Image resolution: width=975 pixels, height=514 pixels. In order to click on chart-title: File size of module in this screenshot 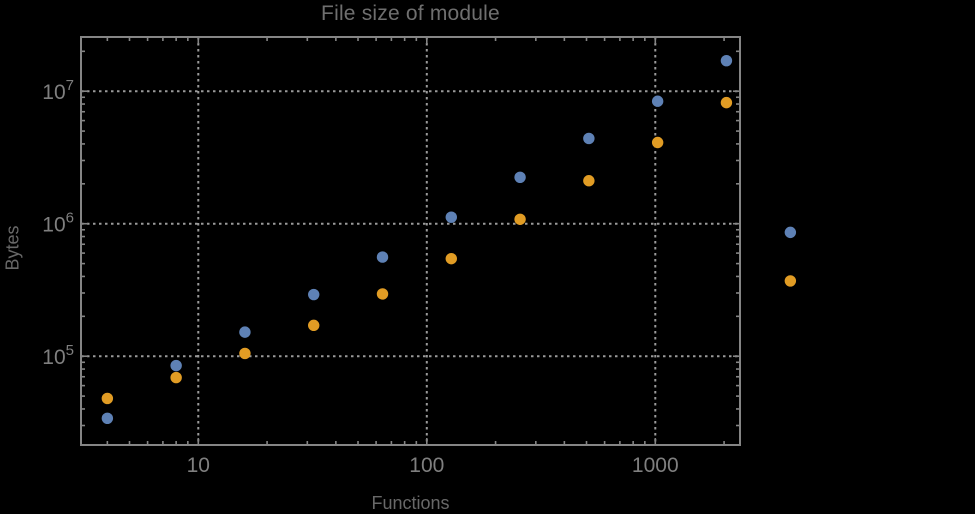, I will do `click(410, 13)`.